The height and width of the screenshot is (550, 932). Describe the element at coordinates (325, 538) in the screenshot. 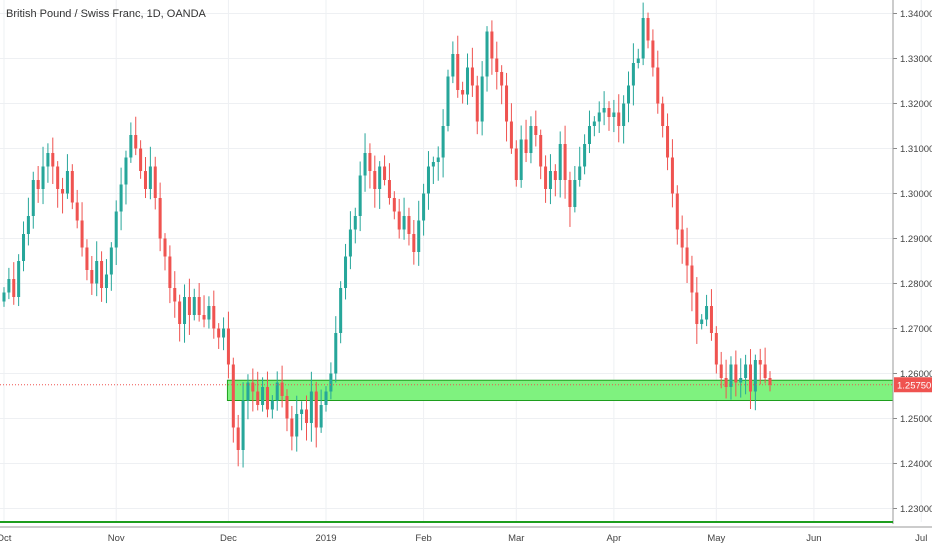

I see `x-tick-label: 2019` at that location.